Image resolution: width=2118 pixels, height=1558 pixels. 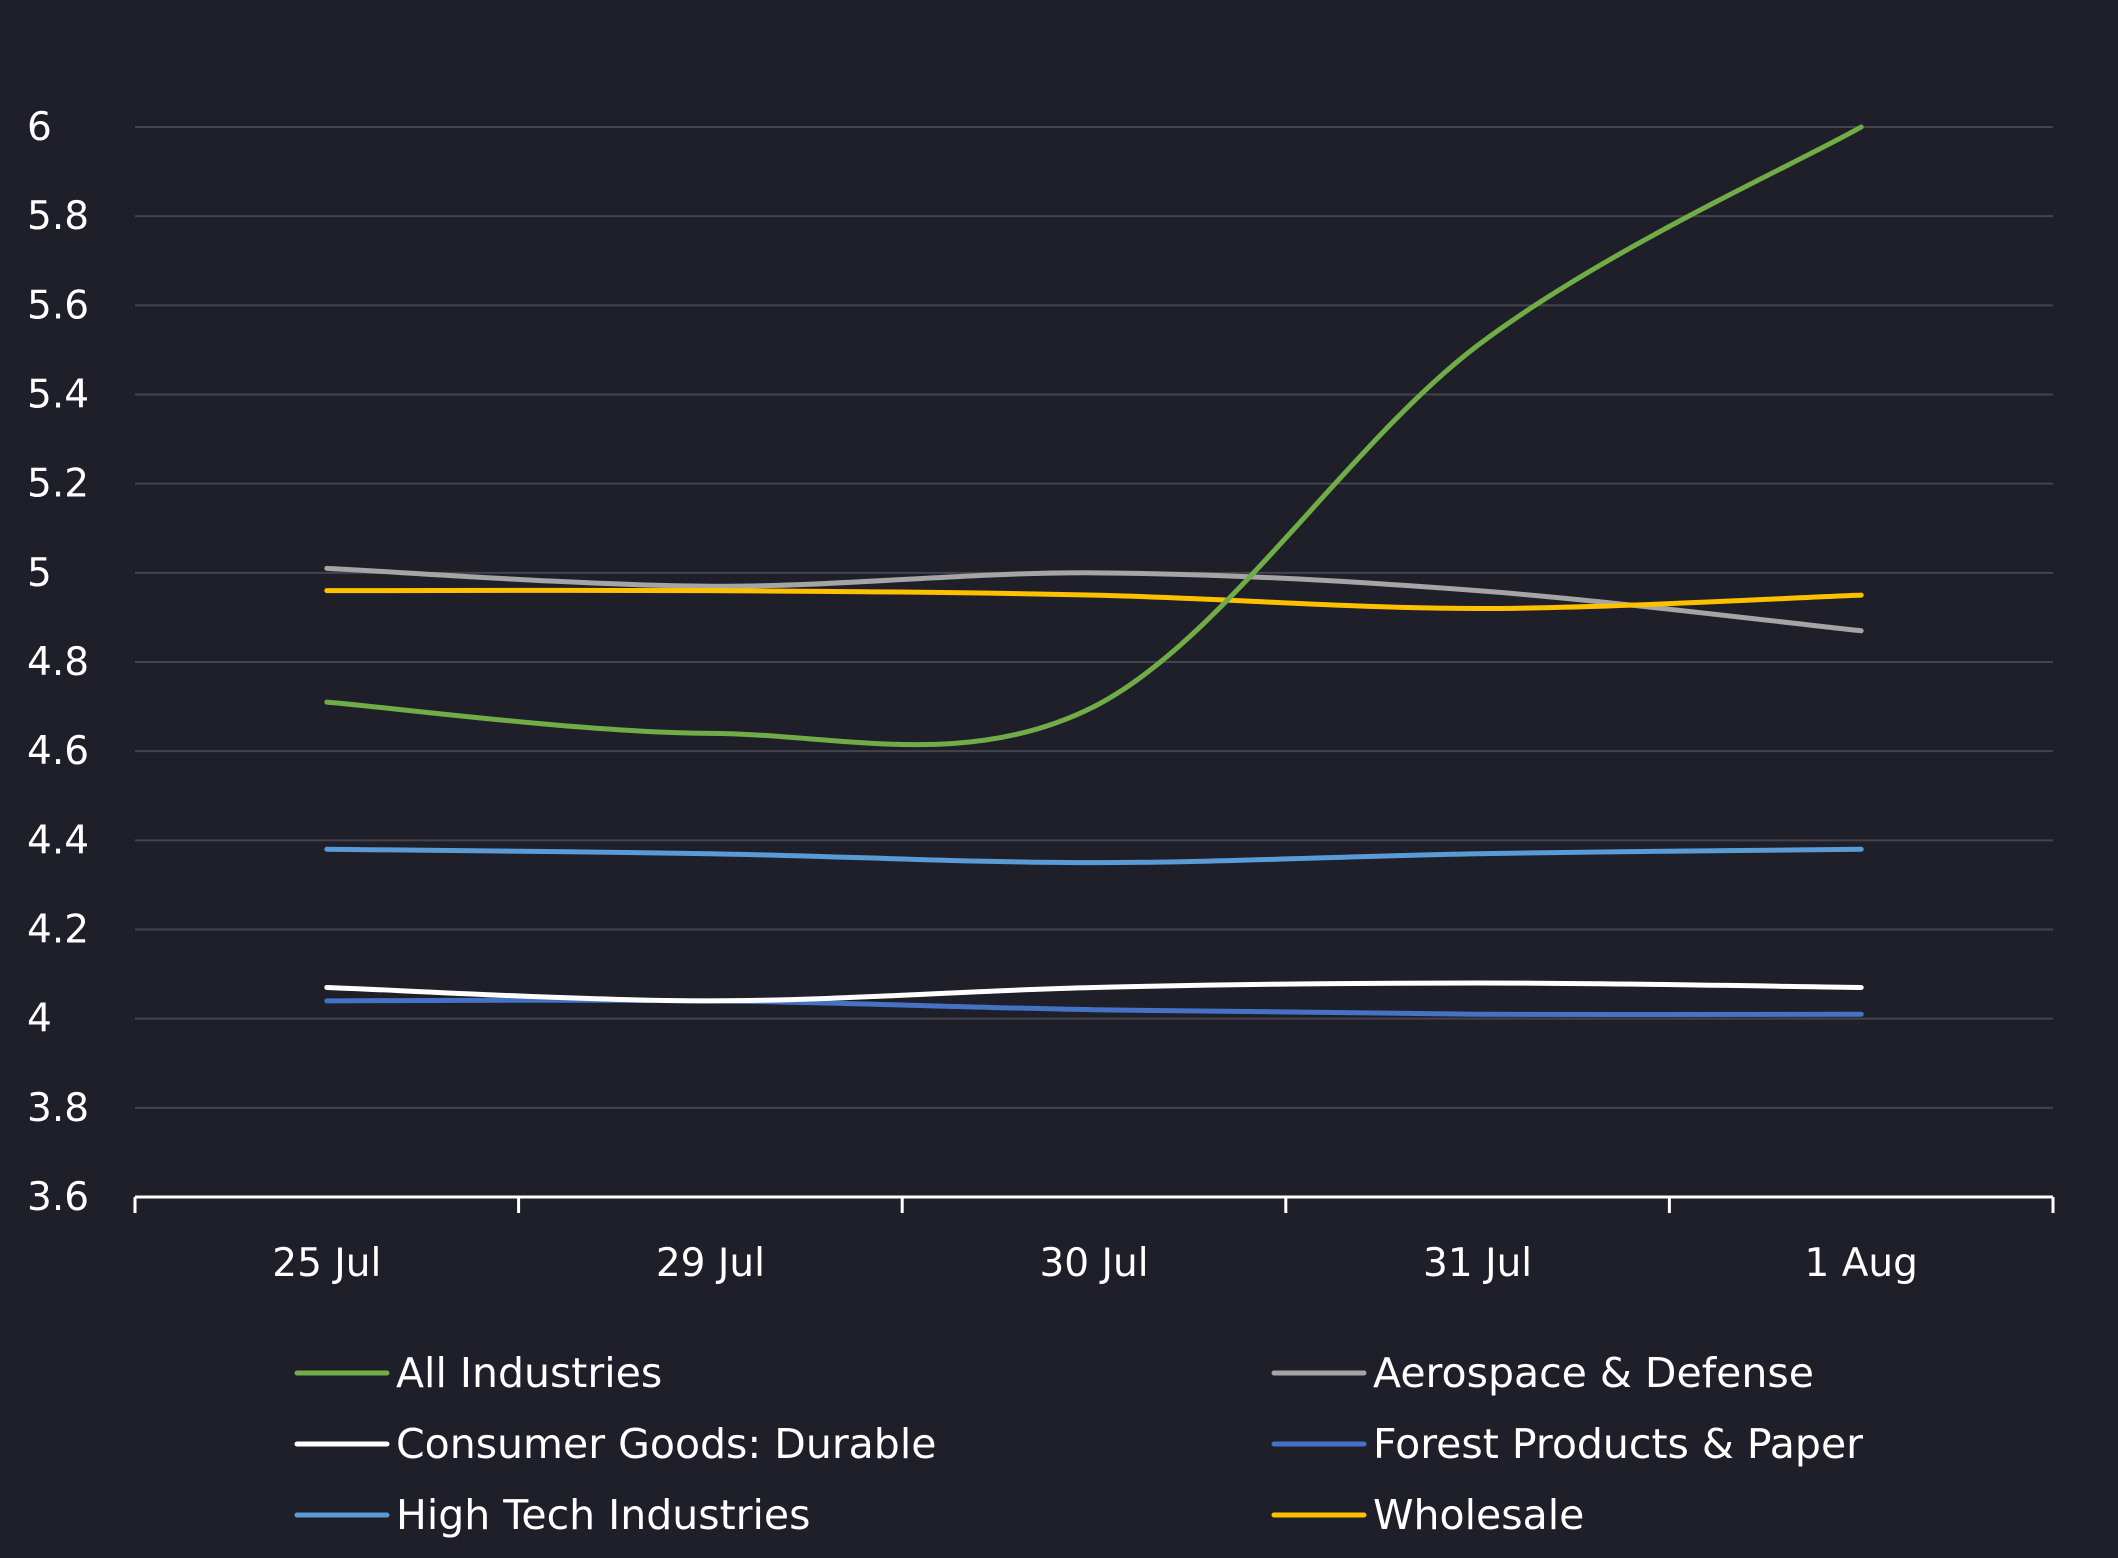 I want to click on y-tick-label: 5.8, so click(x=58, y=216).